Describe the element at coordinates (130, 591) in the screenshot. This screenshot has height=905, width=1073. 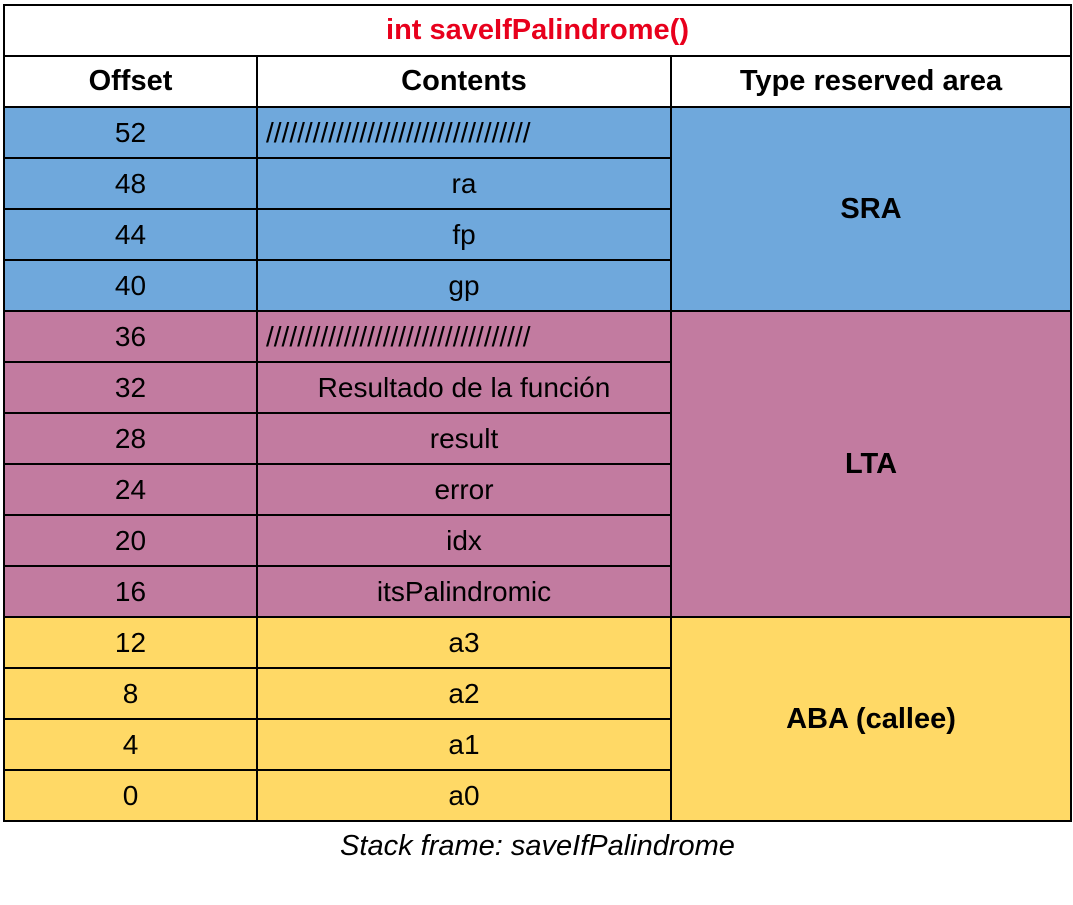
I see `offset-cell: 16` at that location.